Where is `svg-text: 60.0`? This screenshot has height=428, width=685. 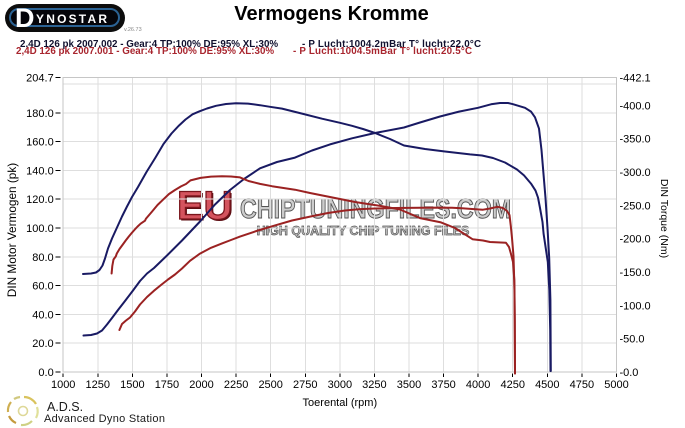
svg-text: 60.0 is located at coordinates (42, 287).